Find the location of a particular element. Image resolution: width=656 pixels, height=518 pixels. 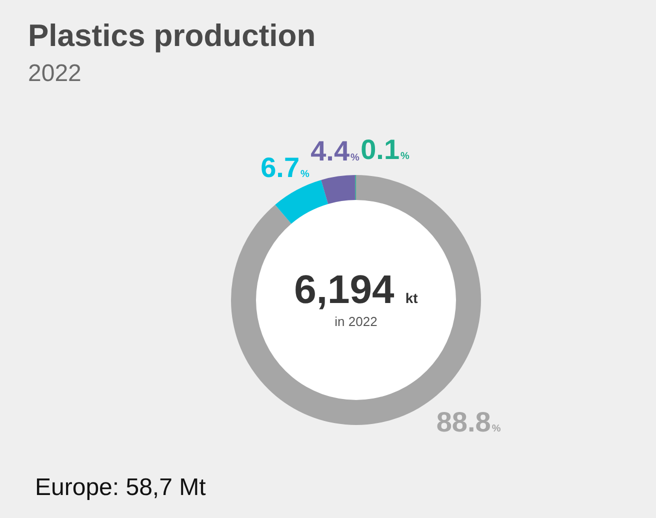

text: Europe: 58,7 Mt is located at coordinates (120, 488).